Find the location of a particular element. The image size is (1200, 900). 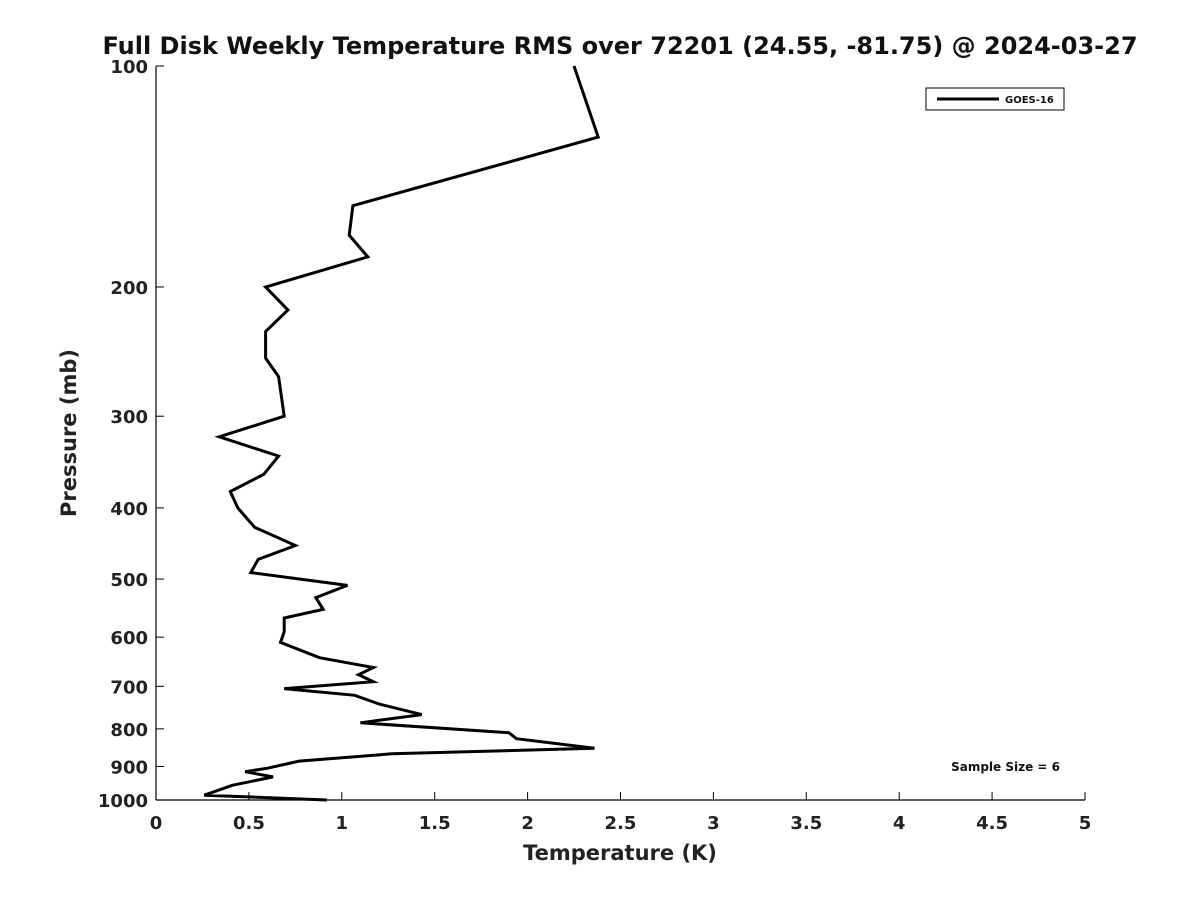

x-tick-label: 4 is located at coordinates (899, 823).